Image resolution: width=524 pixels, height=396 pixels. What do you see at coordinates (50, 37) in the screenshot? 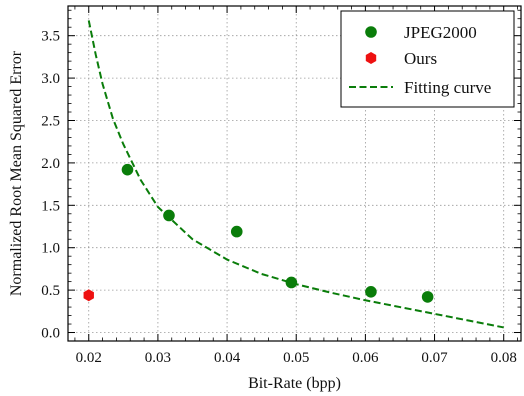
I see `y-tick-label: 3.5` at bounding box center [50, 37].